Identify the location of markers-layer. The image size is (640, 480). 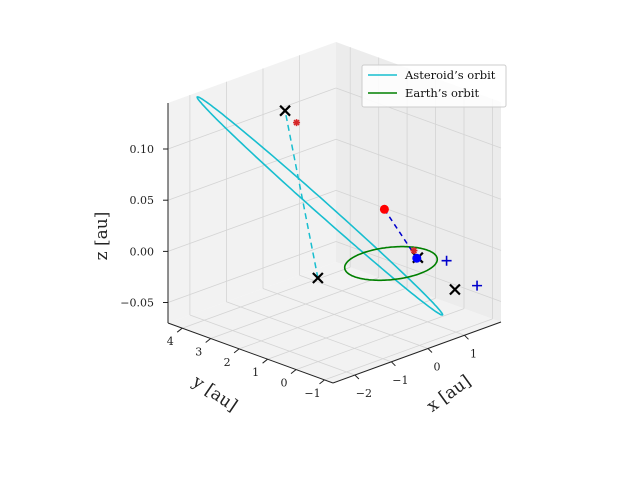
(381, 200).